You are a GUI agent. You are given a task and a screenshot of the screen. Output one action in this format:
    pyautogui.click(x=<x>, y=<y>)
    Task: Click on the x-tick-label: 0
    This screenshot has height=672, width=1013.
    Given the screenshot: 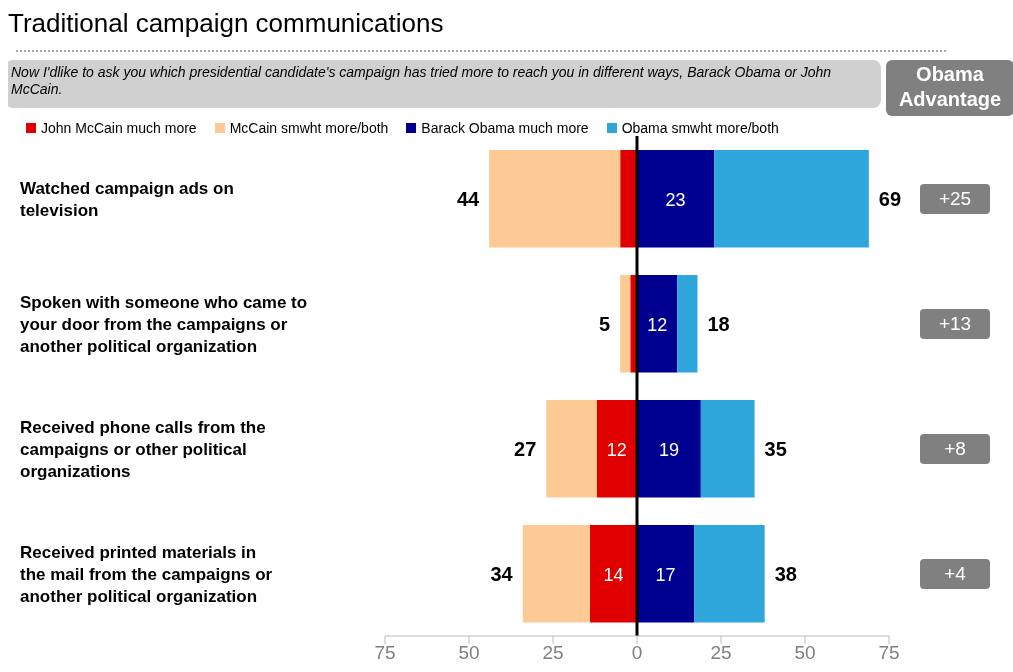 What is the action you would take?
    pyautogui.click(x=637, y=653)
    